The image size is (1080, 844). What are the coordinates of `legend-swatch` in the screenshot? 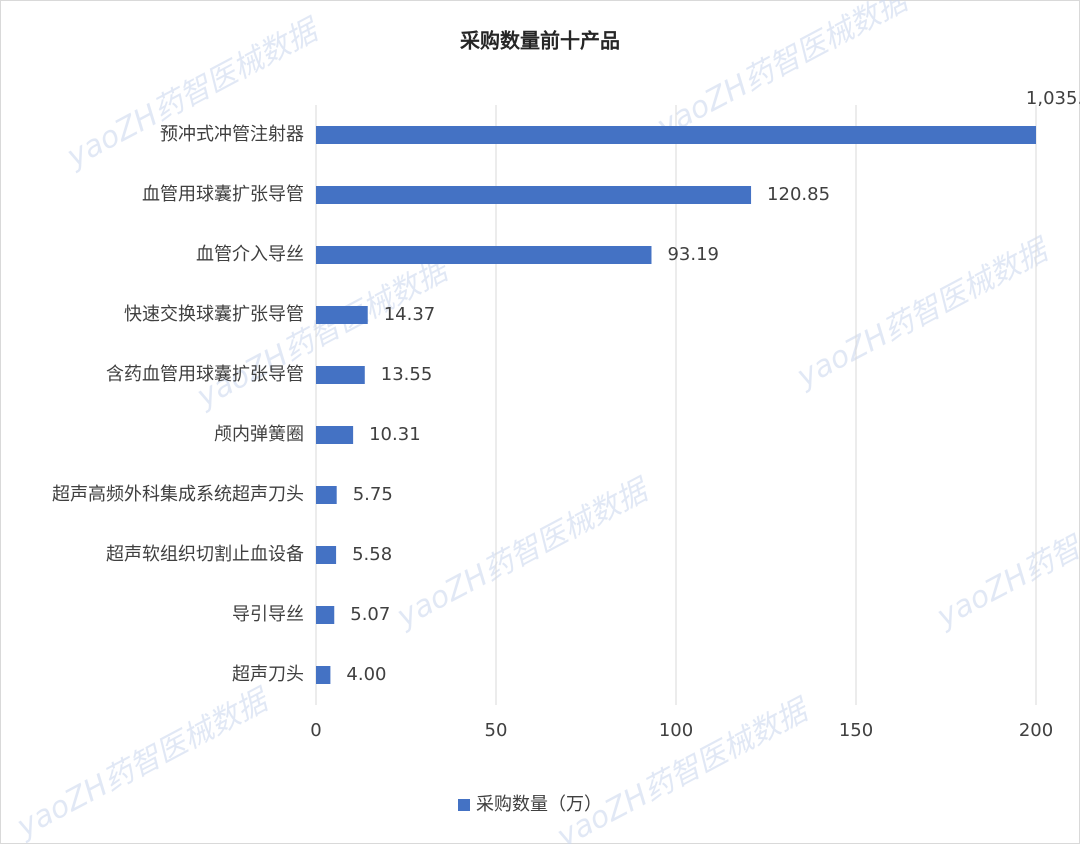 It's located at (464, 805).